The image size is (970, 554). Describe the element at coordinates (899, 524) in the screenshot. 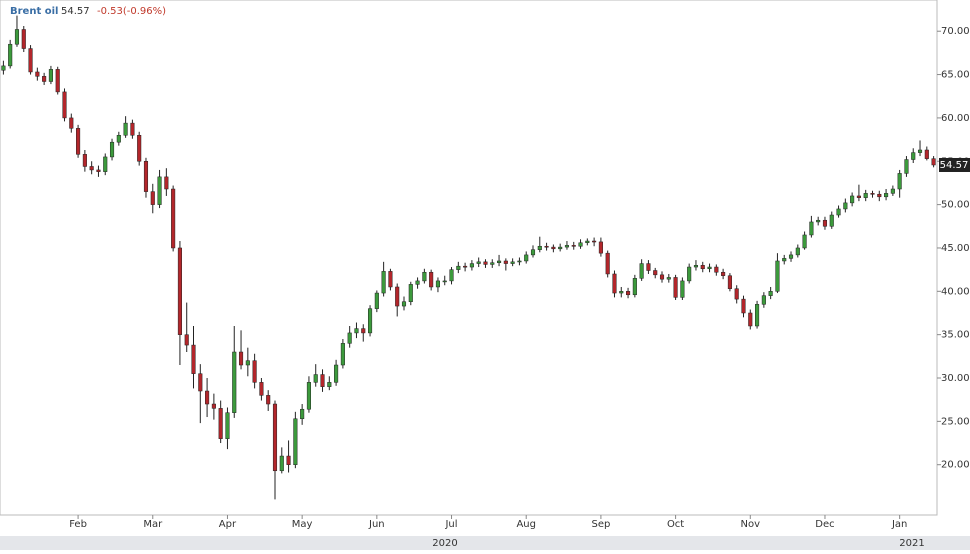

I see `x-tick-label: Jan` at that location.